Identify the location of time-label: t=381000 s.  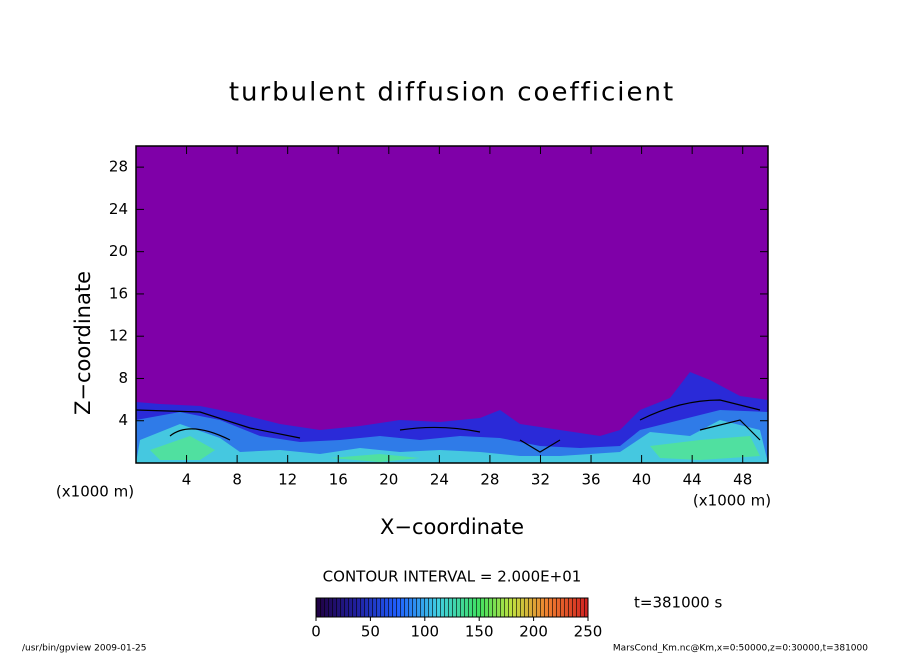
(678, 603).